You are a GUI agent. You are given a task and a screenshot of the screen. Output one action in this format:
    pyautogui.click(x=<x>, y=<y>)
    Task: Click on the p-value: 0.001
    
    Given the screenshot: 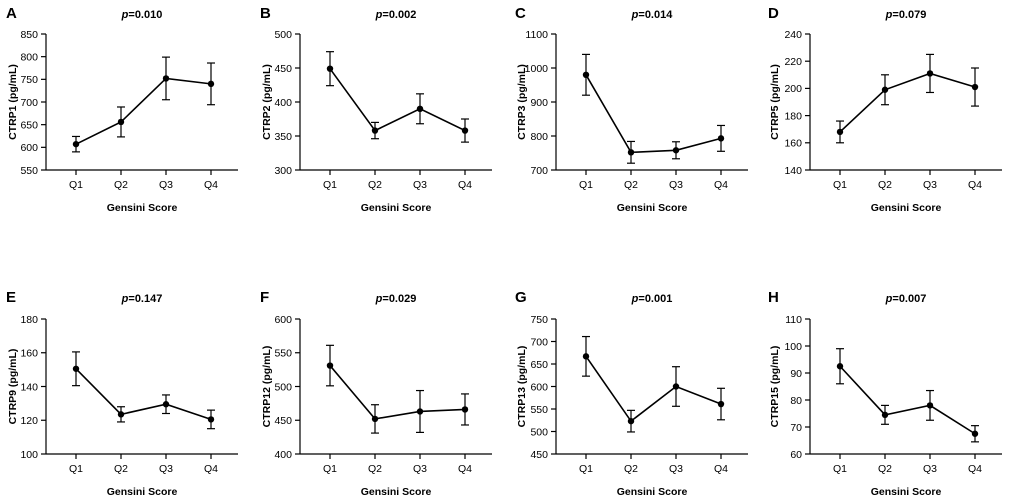 What is the action you would take?
    pyautogui.click(x=659, y=299)
    